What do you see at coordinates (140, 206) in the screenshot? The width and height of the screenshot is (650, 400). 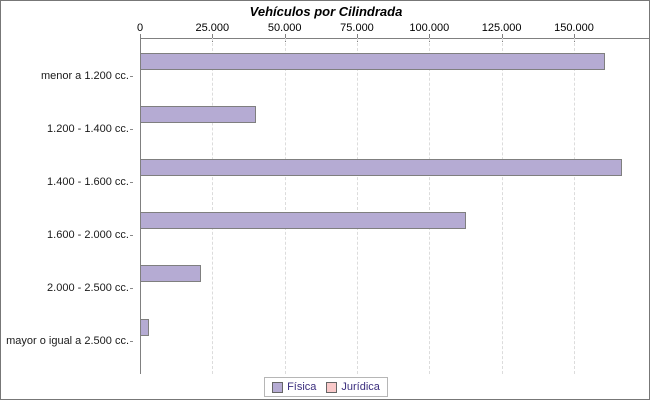 I see `y-axis-line` at bounding box center [140, 206].